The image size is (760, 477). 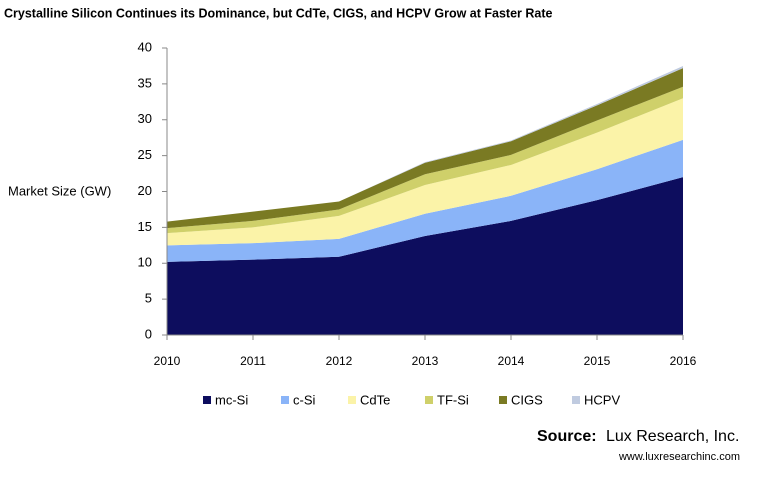 What do you see at coordinates (167, 361) in the screenshot?
I see `x-tick-label: 2010` at bounding box center [167, 361].